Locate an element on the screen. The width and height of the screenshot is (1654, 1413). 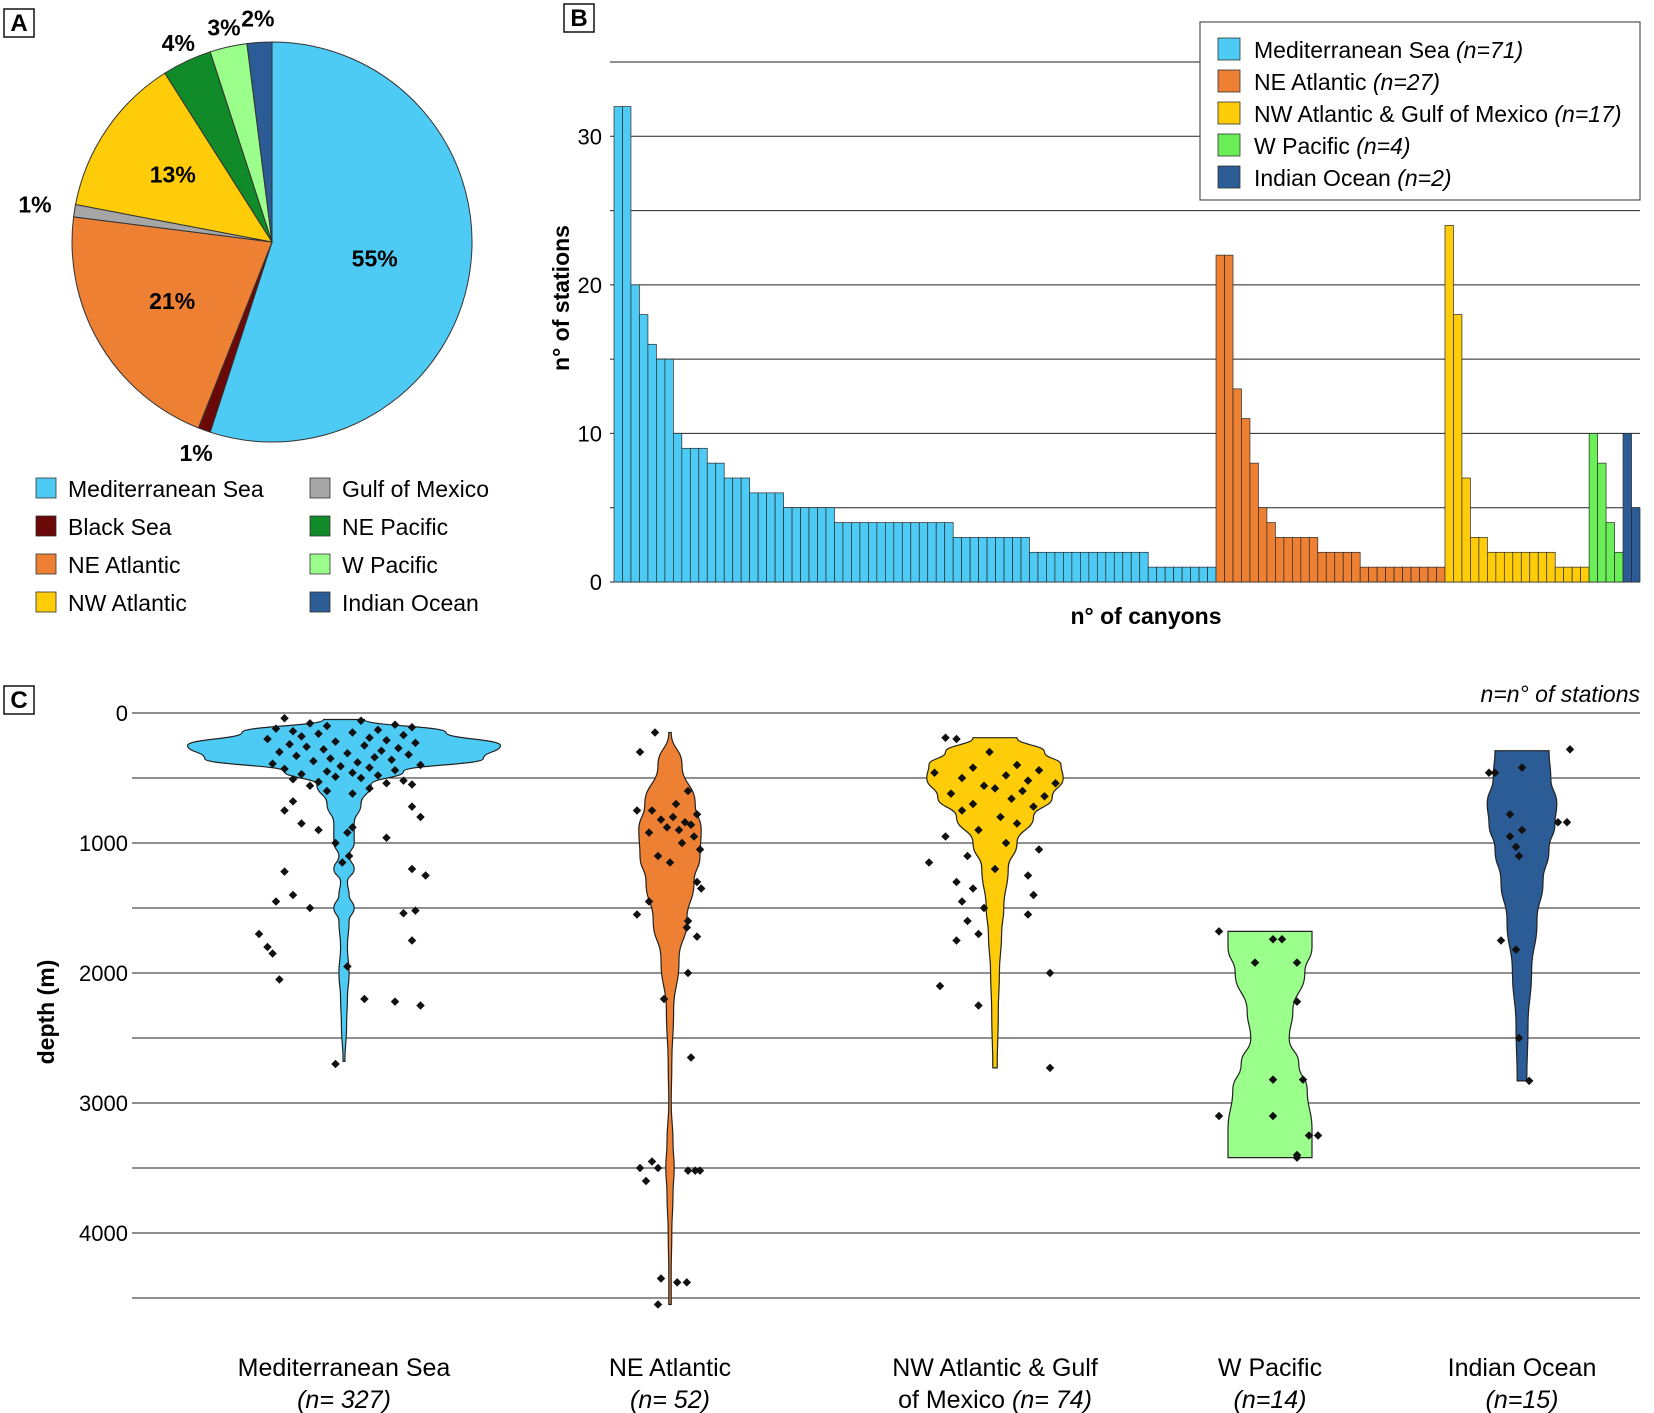
bar-legend-name-1: NE Atlantic is located at coordinates (1313, 82).